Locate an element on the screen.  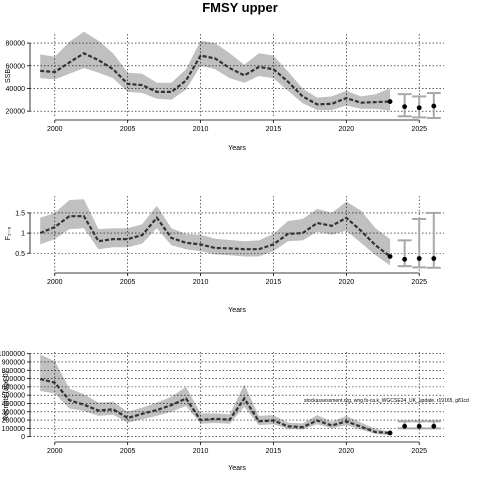
recruits-estimate-line is located at coordinates (215, 405).